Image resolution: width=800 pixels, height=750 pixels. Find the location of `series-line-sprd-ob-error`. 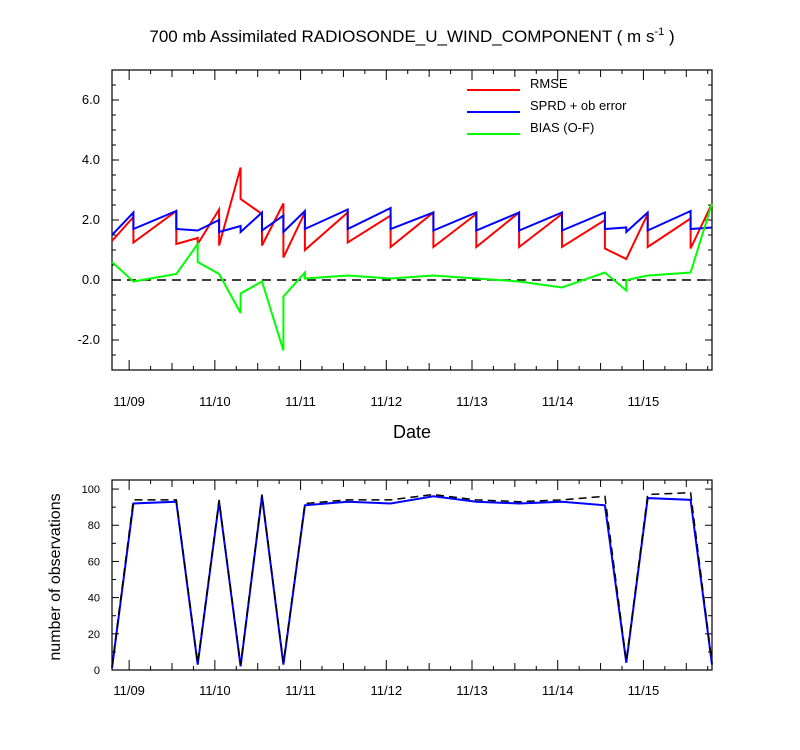

series-line-sprd-ob-error is located at coordinates (412, 221).